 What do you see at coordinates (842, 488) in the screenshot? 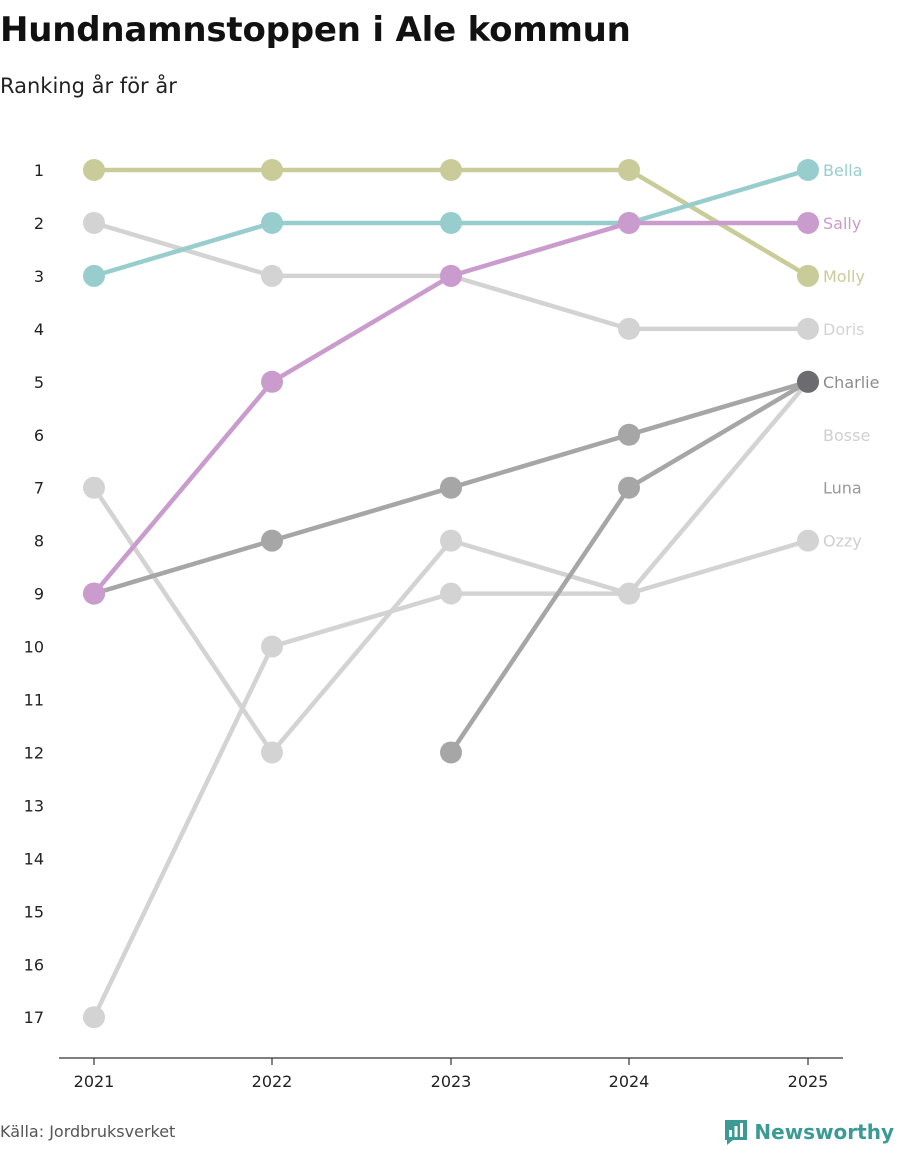
I see `end-label-luna: Luna` at bounding box center [842, 488].